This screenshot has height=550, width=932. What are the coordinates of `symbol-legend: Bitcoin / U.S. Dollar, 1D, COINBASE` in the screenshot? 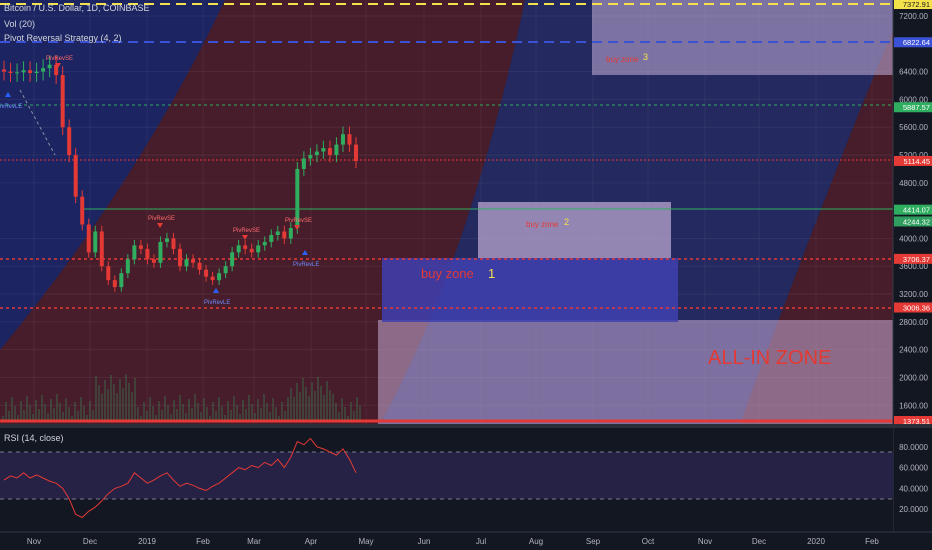 It's located at (77, 8).